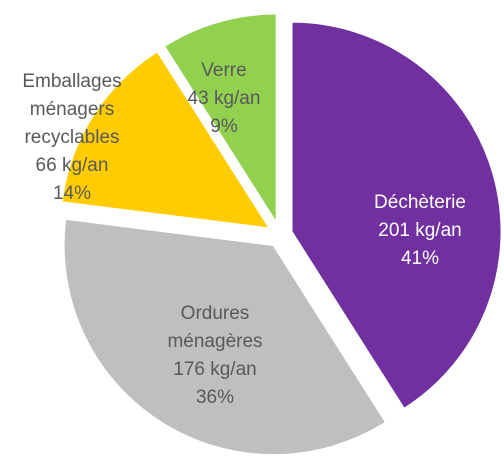 This screenshot has height=463, width=504. I want to click on category-label: Ordures ménagères, so click(214, 327).